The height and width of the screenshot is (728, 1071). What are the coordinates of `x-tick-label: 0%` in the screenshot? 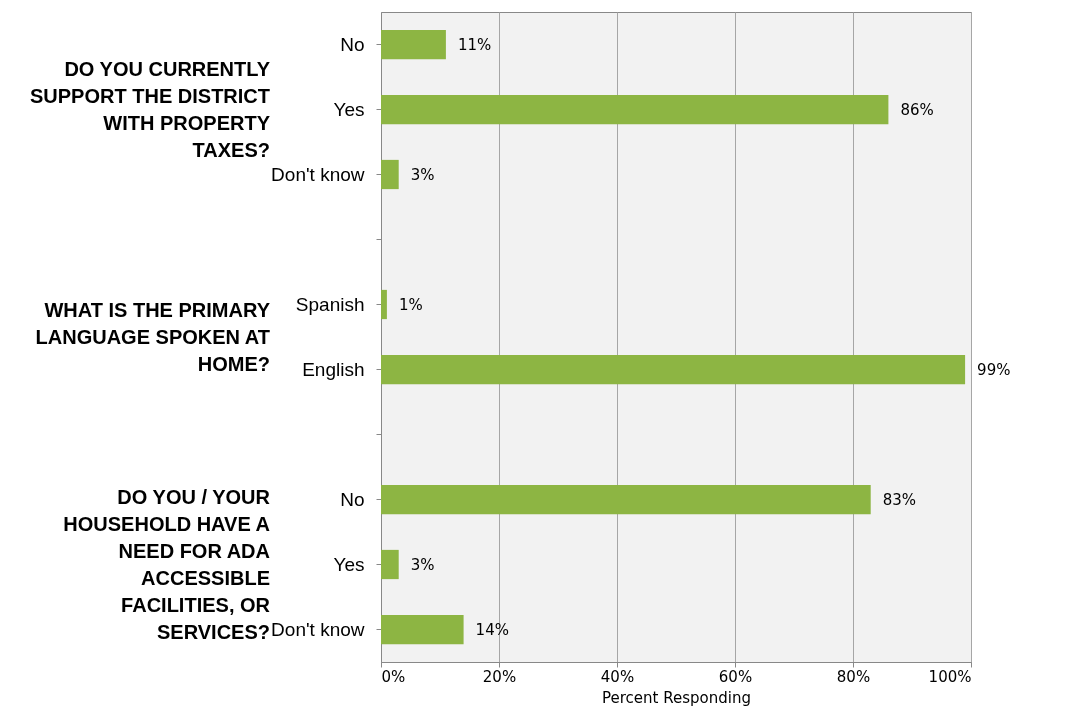 It's located at (393, 676).